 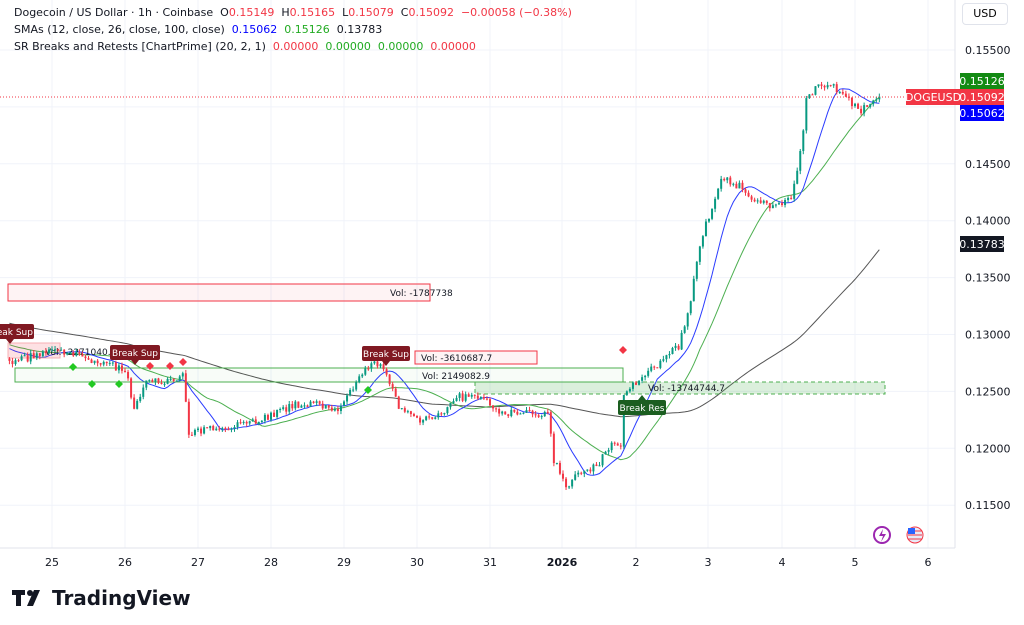 I want to click on break-label-pointer, so click(x=135, y=362).